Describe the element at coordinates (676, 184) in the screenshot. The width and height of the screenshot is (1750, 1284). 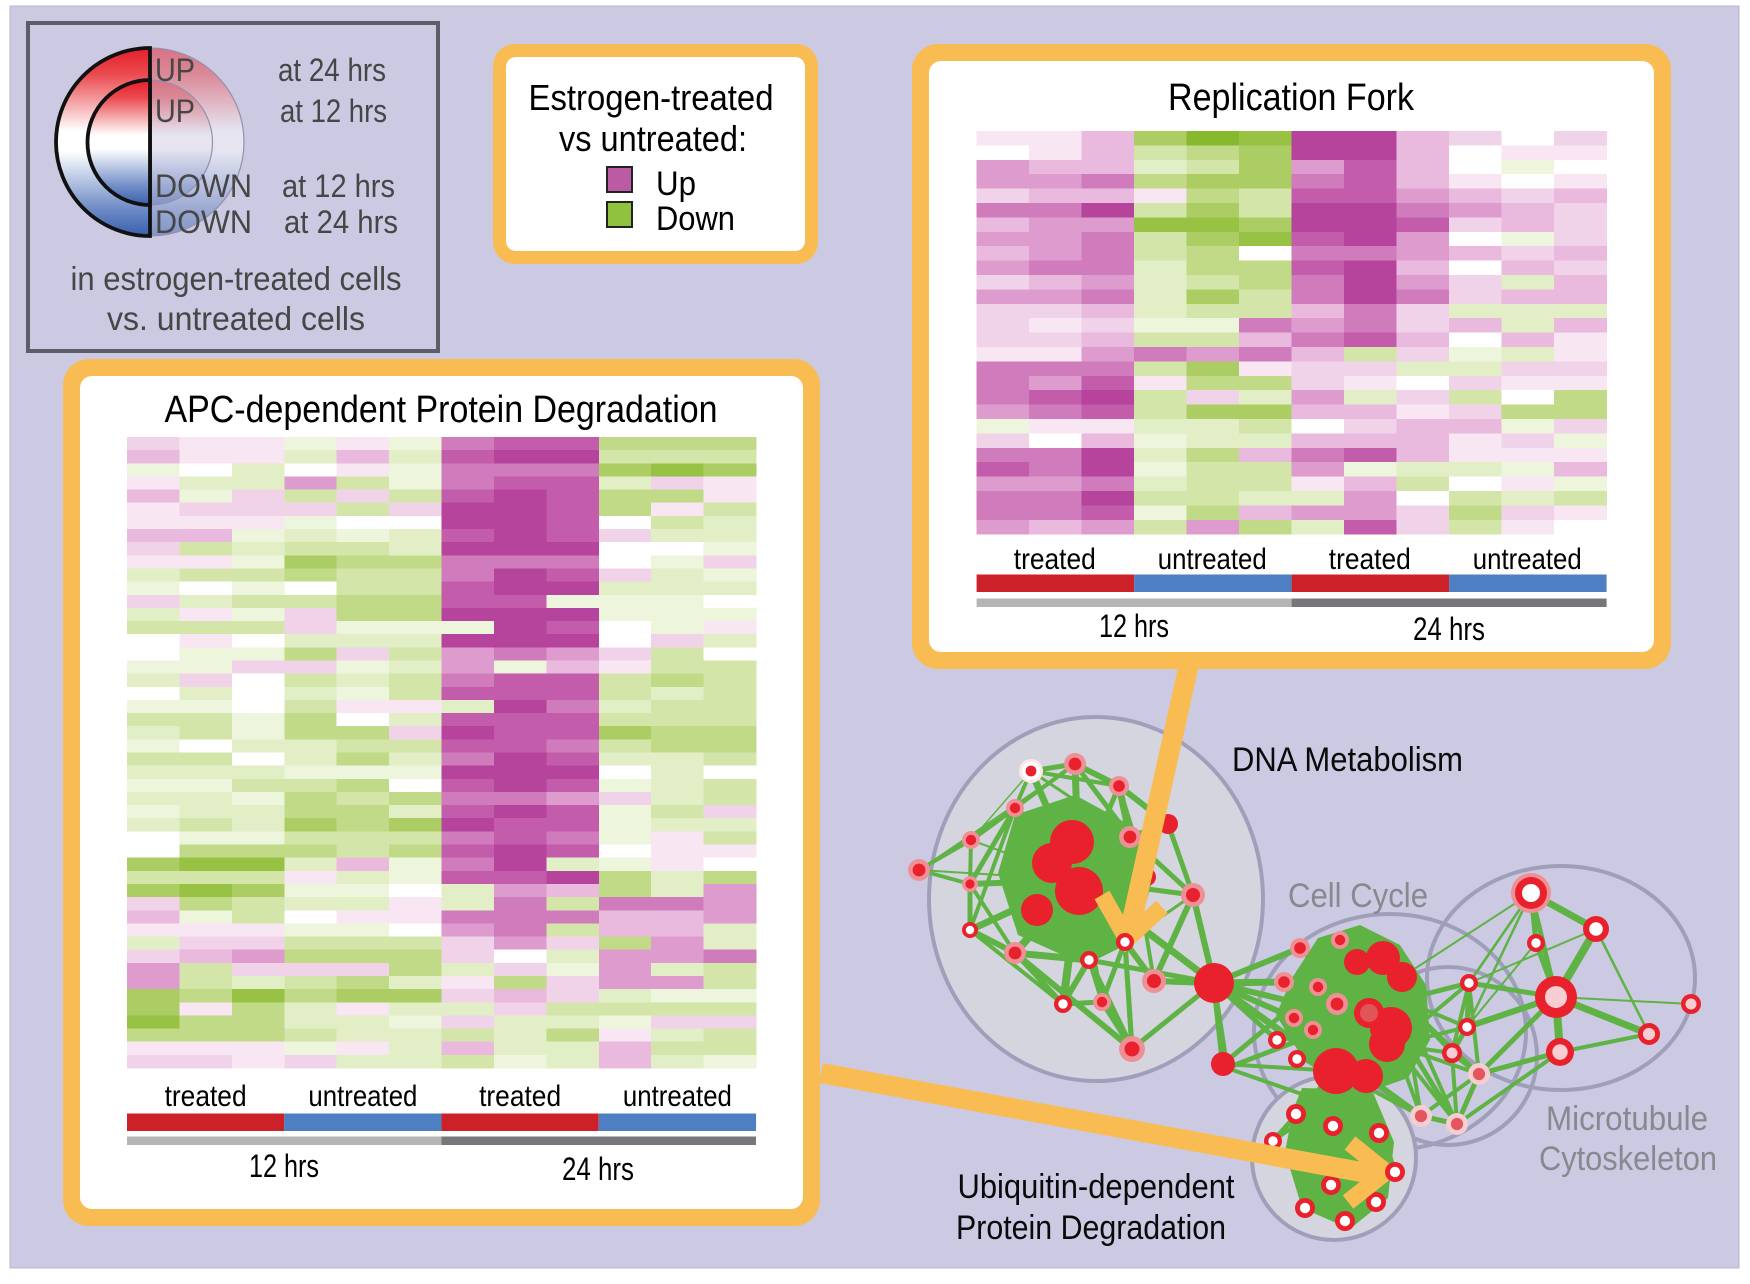
I see `svg-text: Up` at that location.